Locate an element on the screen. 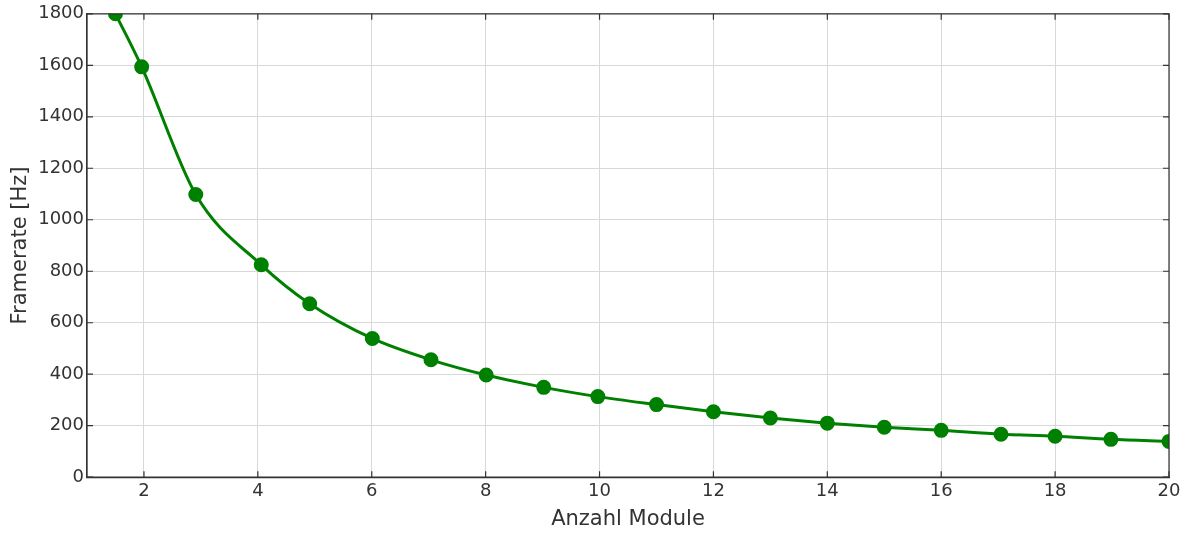  y-tick-label: 1000 is located at coordinates (61, 218).